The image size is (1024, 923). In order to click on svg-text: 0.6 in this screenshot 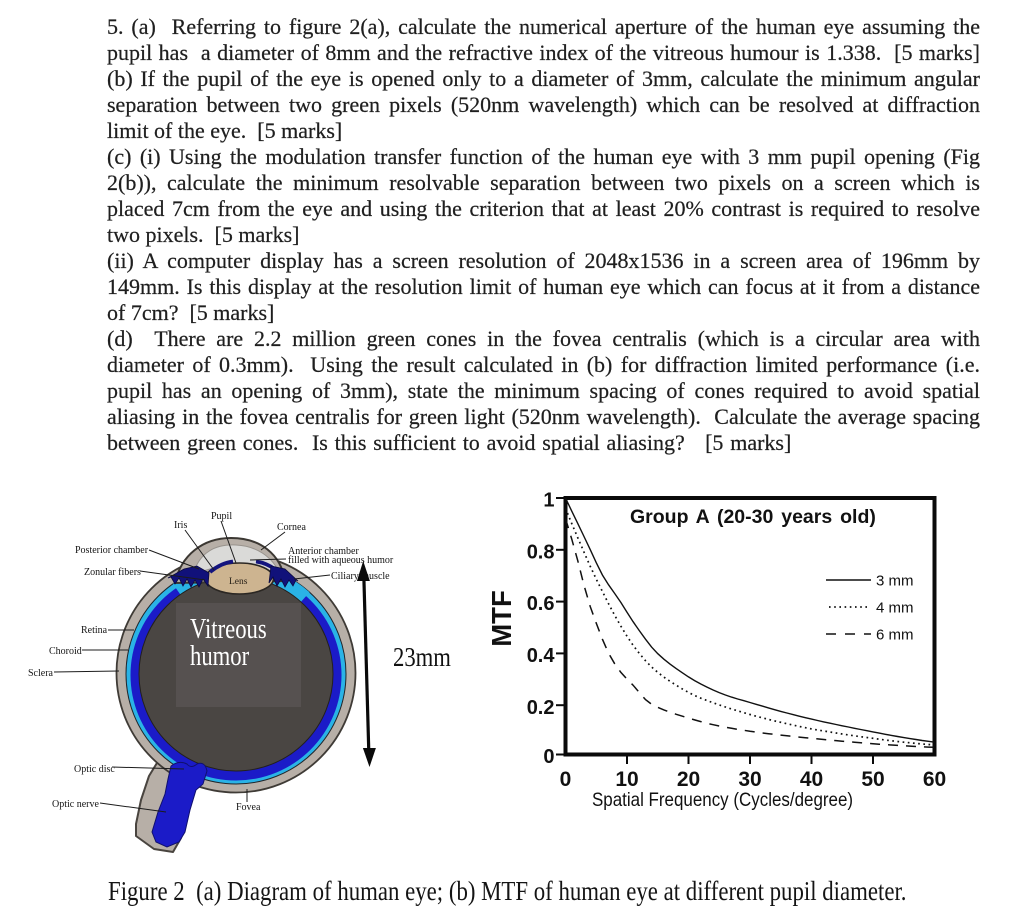, I will do `click(541, 604)`.